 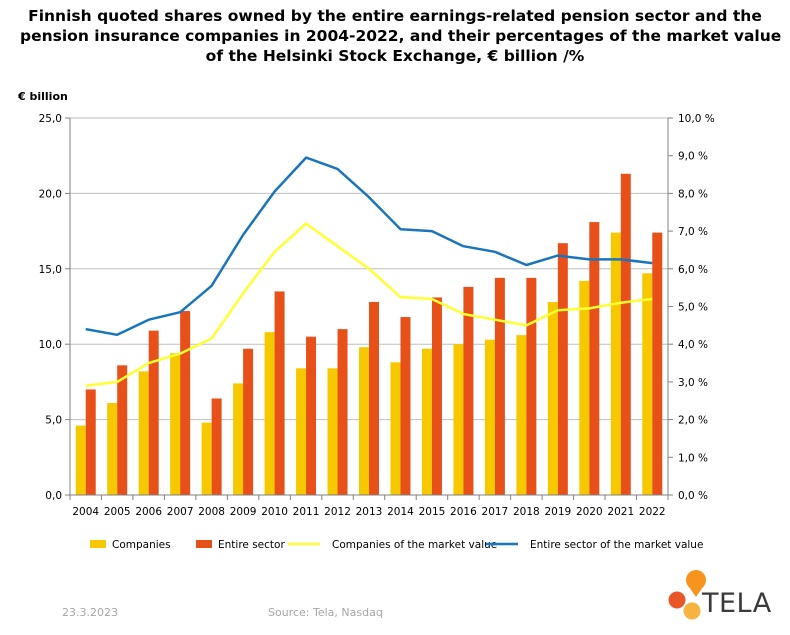 I want to click on y-axis-label: € billion, so click(x=42, y=96).